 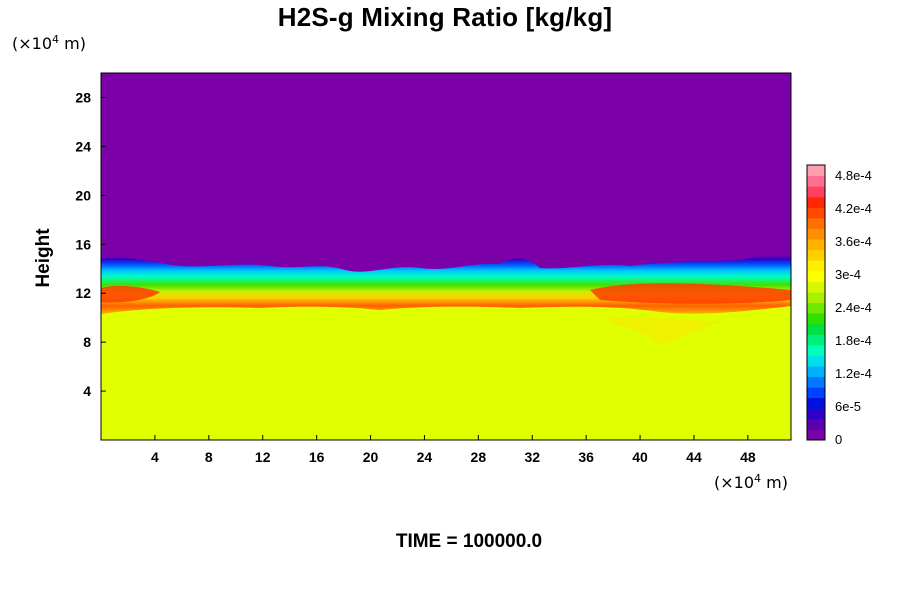 I want to click on transition-band, so click(x=446, y=287).